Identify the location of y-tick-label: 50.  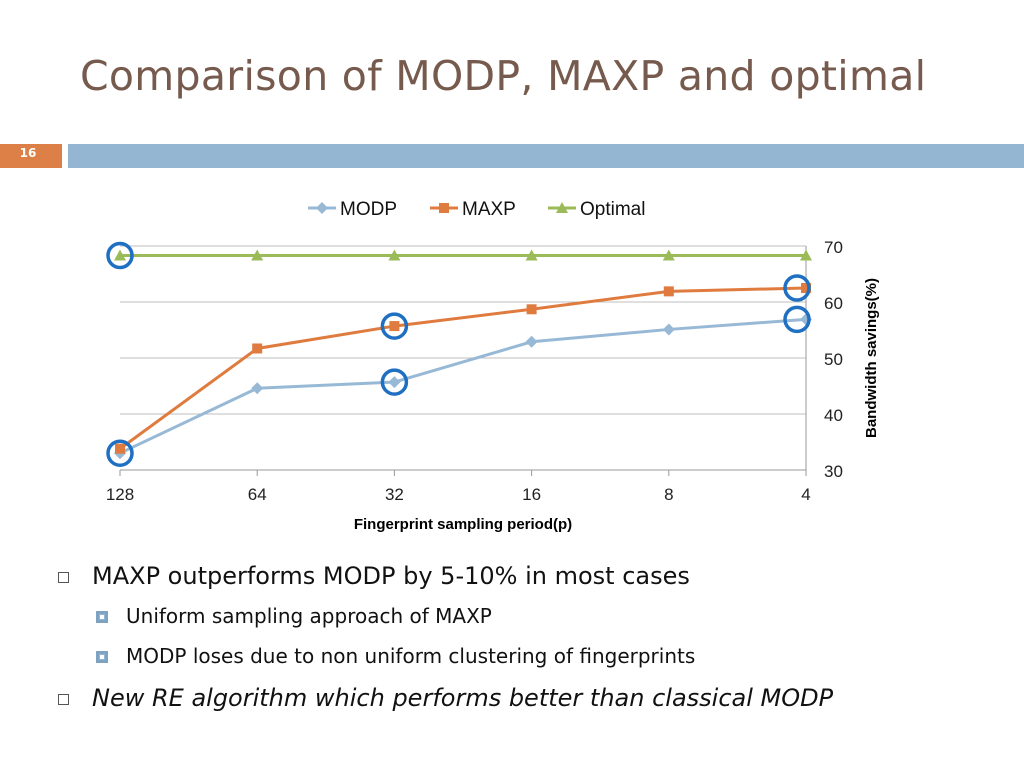
(833, 359).